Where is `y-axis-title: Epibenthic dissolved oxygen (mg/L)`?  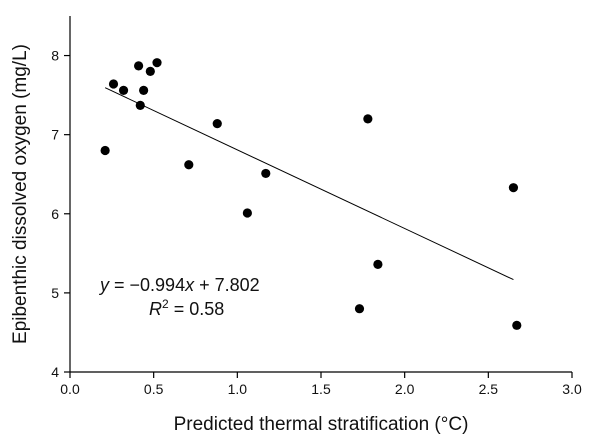
y-axis-title: Epibenthic dissolved oxygen (mg/L) is located at coordinates (20, 194).